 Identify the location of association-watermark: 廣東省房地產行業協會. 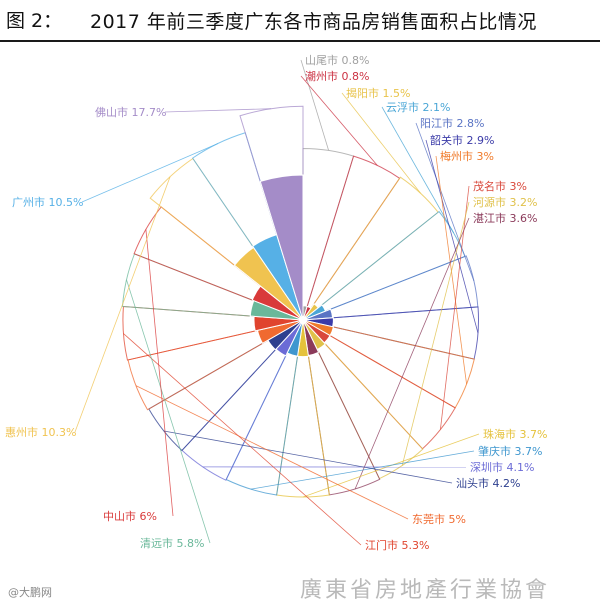
(425, 590).